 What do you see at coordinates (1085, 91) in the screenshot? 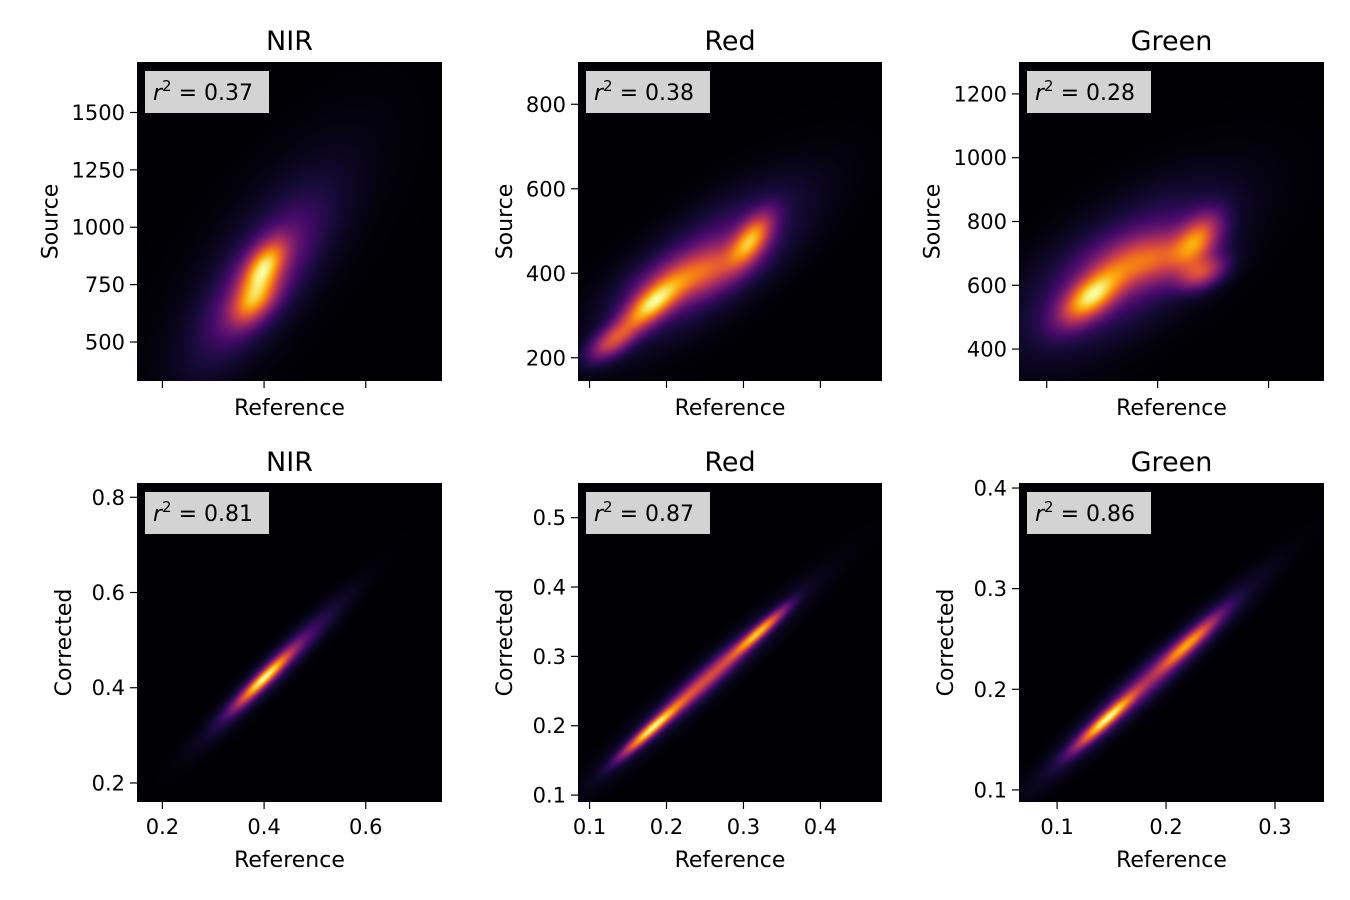
I see `r2-text: r2 = 0.28` at bounding box center [1085, 91].